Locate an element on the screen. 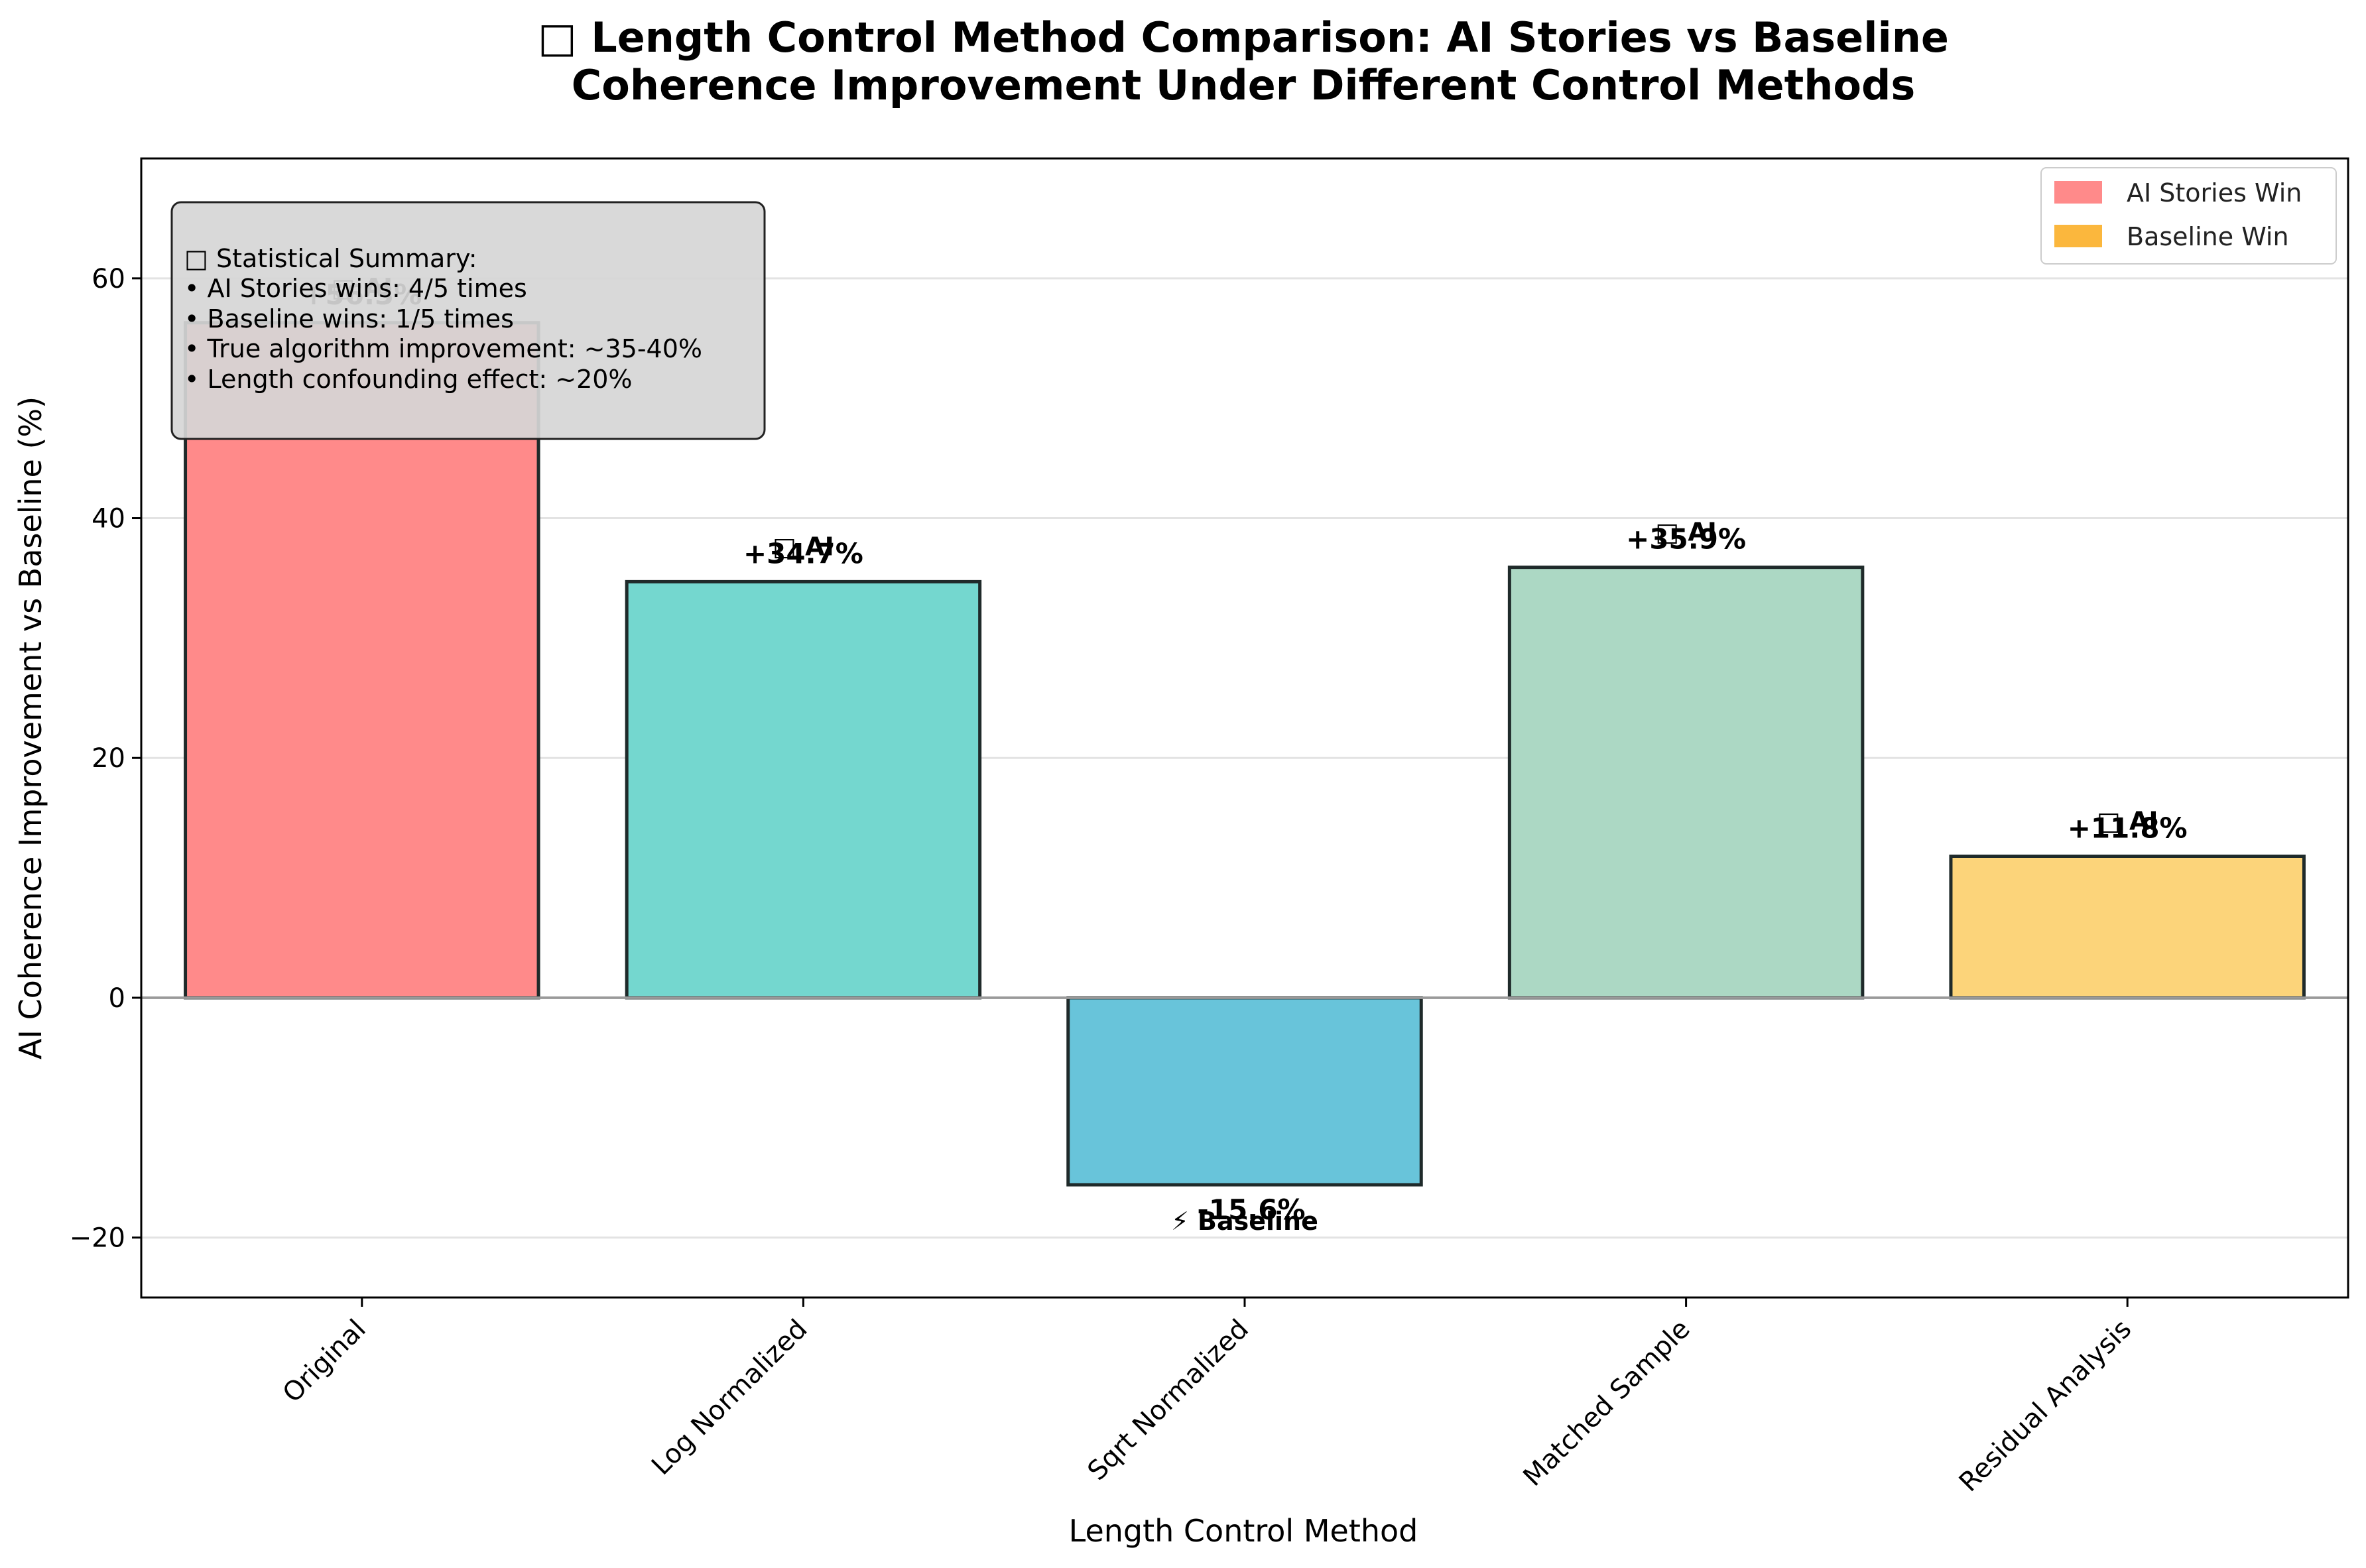 Image resolution: width=2366 pixels, height=1568 pixels. stats-line: • AI Stories wins: 4/5 times is located at coordinates (355, 288).